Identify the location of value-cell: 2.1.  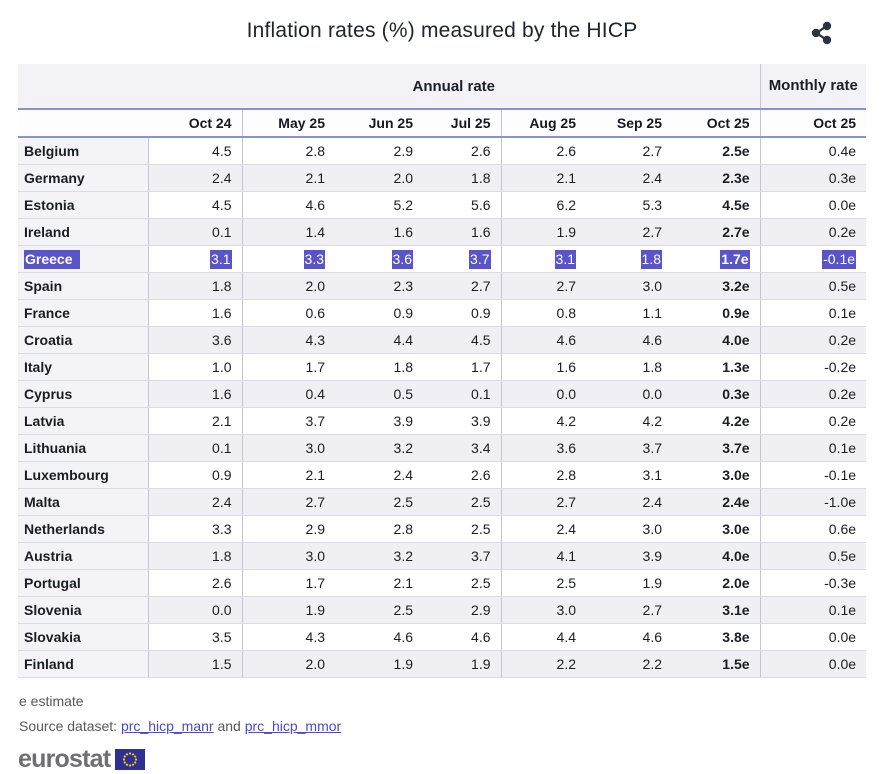
(194, 421).